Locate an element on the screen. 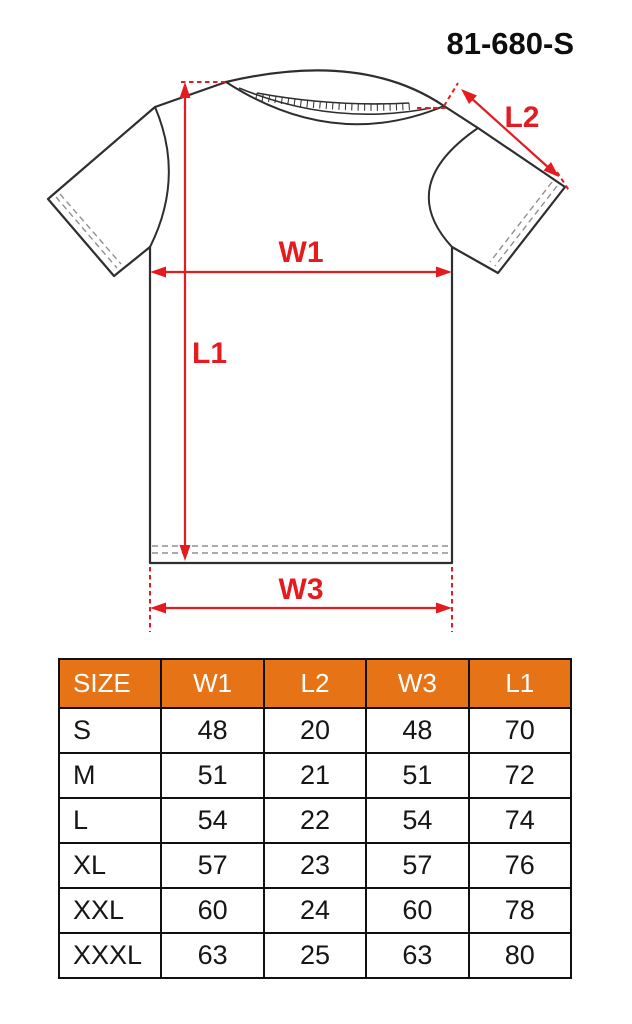 The width and height of the screenshot is (632, 1024). column-header-w1: W1 is located at coordinates (212, 683).